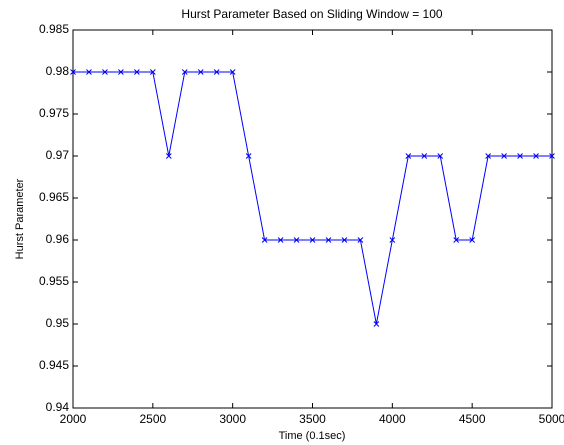 This screenshot has height=445, width=564. Describe the element at coordinates (54, 29) in the screenshot. I see `y-tick-label: 0.985` at that location.